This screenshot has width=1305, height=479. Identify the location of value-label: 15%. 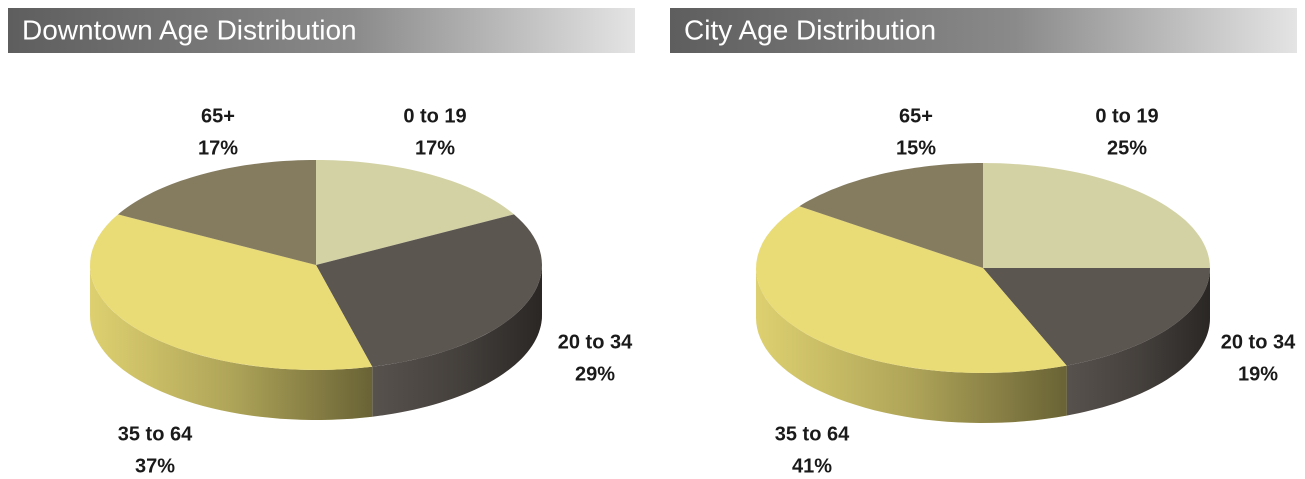
(916, 148).